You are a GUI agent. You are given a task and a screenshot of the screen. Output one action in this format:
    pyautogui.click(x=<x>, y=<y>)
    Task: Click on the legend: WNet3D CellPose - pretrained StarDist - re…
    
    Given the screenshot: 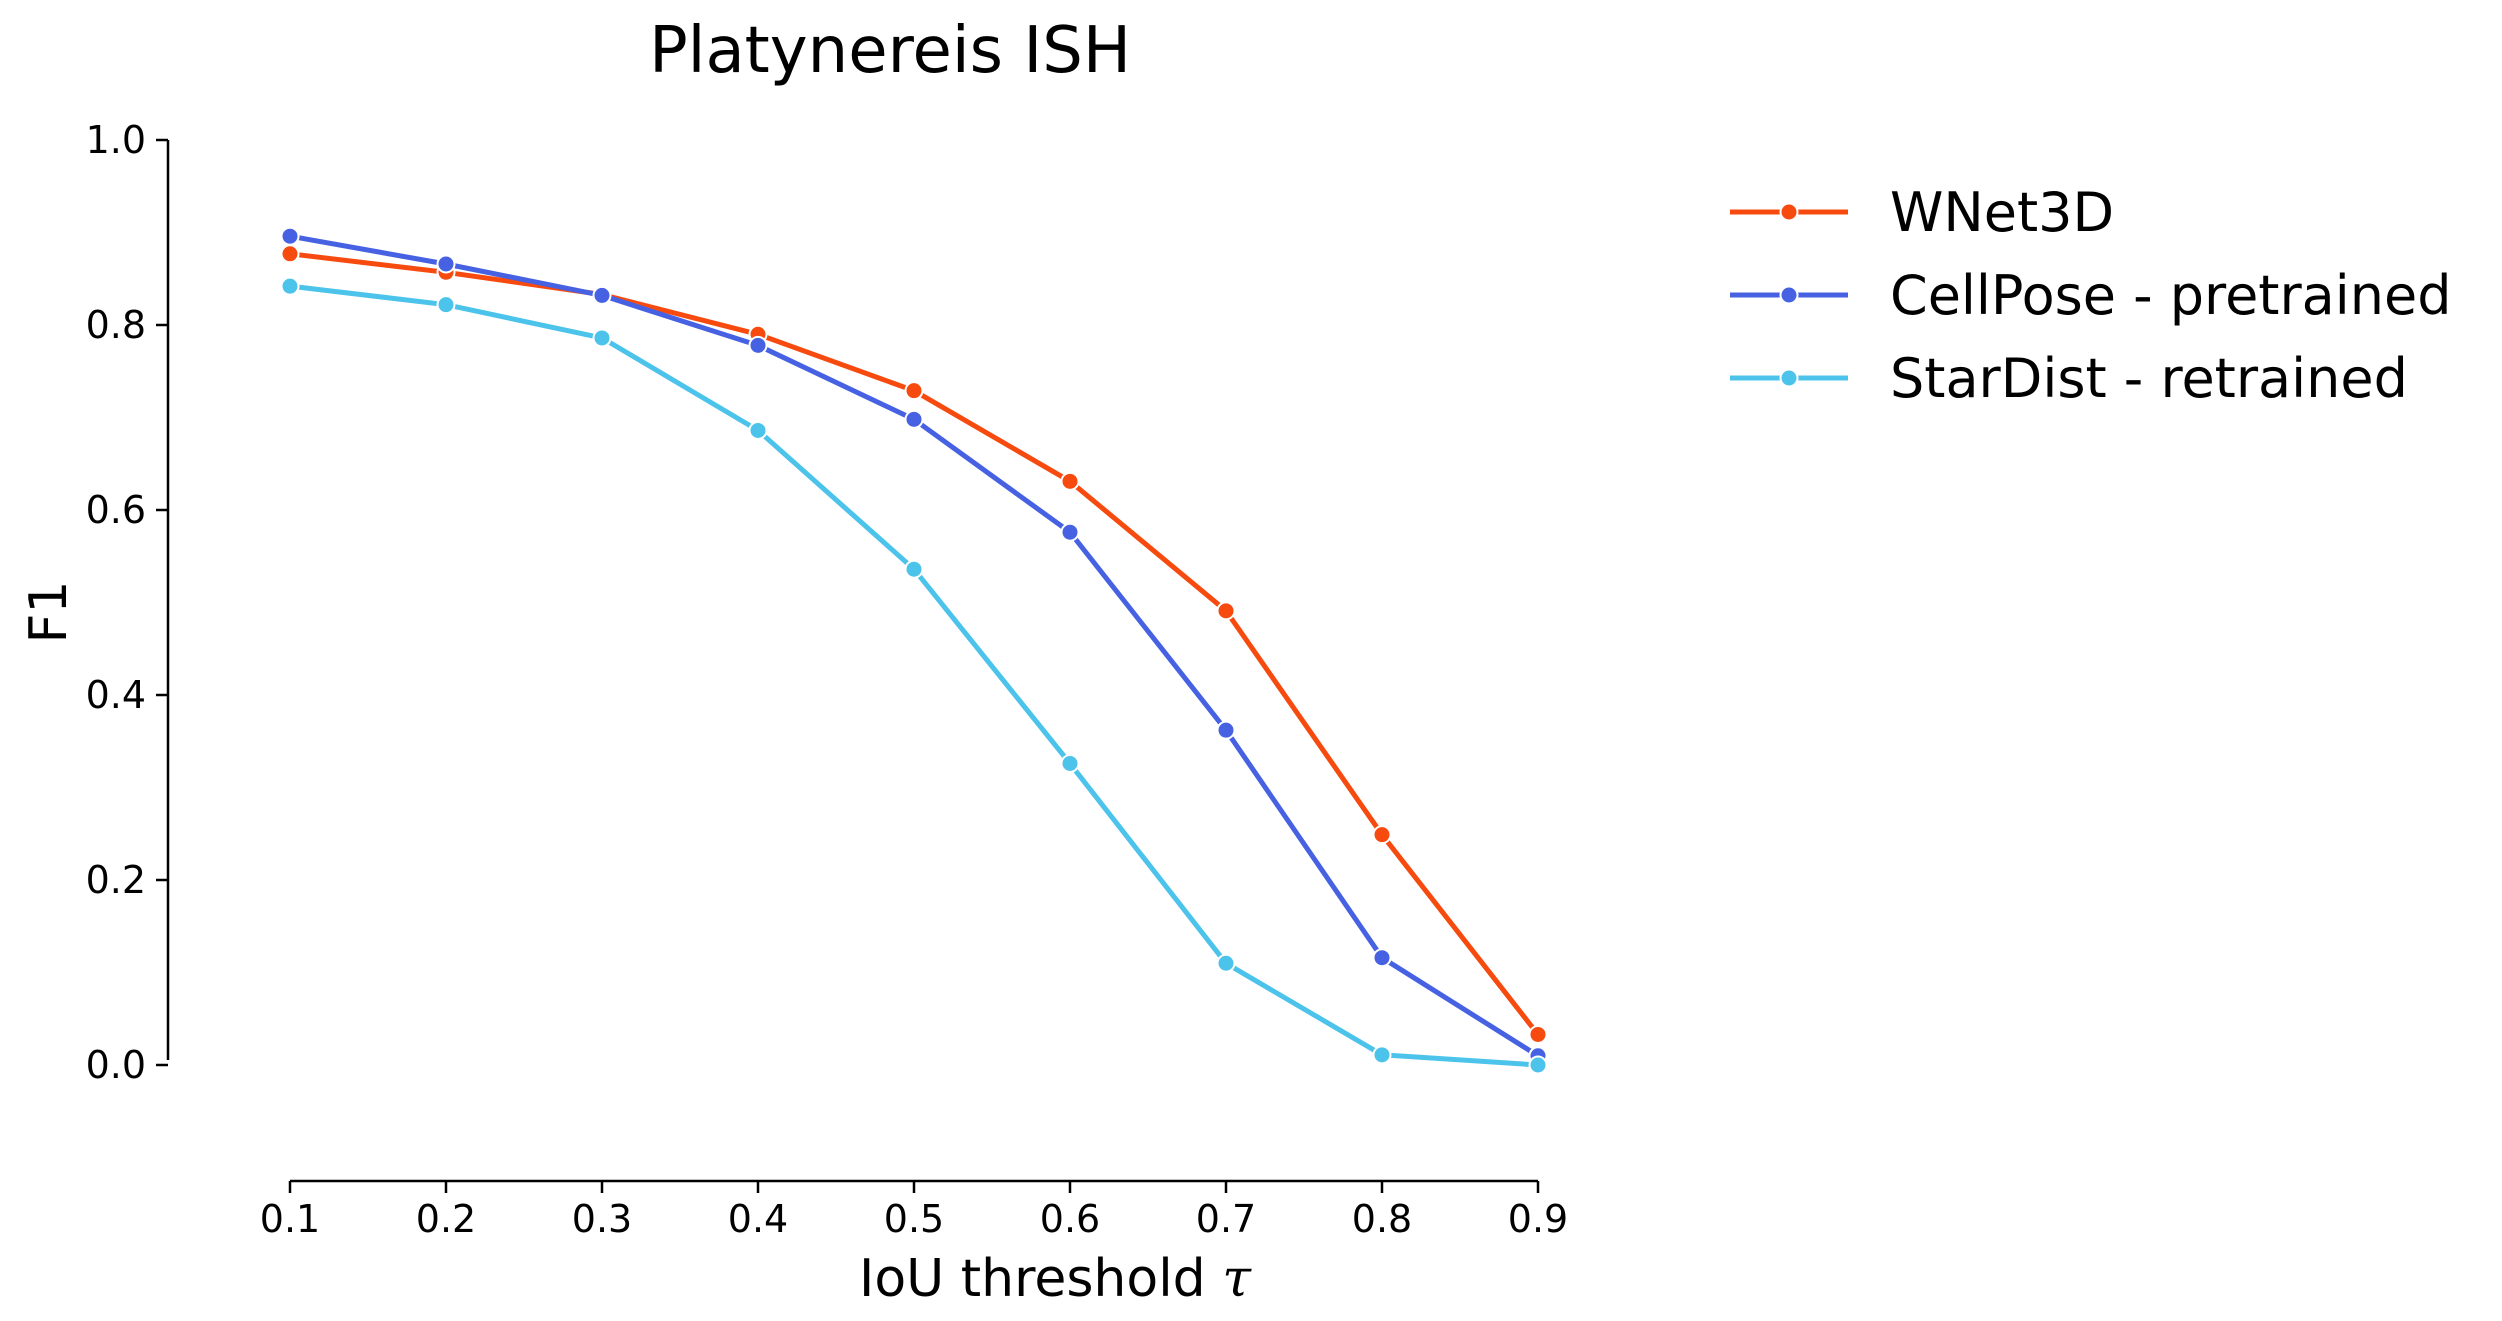 What is the action you would take?
    pyautogui.click(x=2091, y=295)
    